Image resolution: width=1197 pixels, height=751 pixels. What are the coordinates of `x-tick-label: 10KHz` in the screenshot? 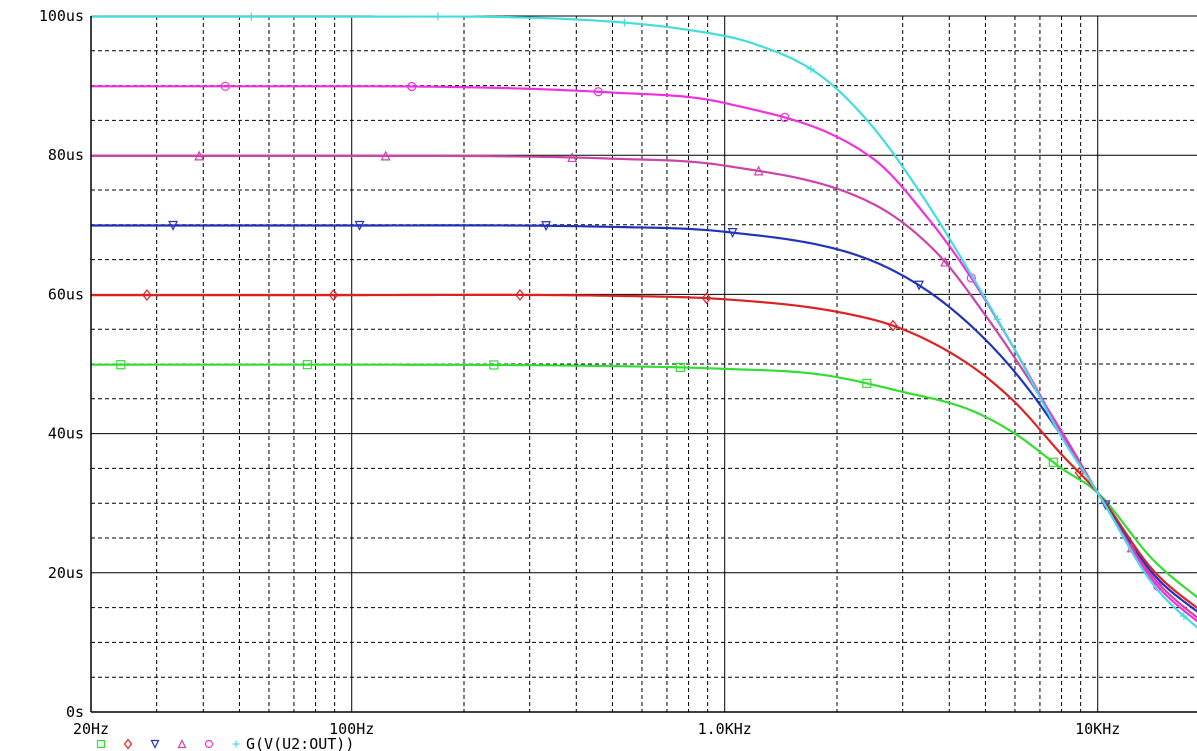 It's located at (1097, 729).